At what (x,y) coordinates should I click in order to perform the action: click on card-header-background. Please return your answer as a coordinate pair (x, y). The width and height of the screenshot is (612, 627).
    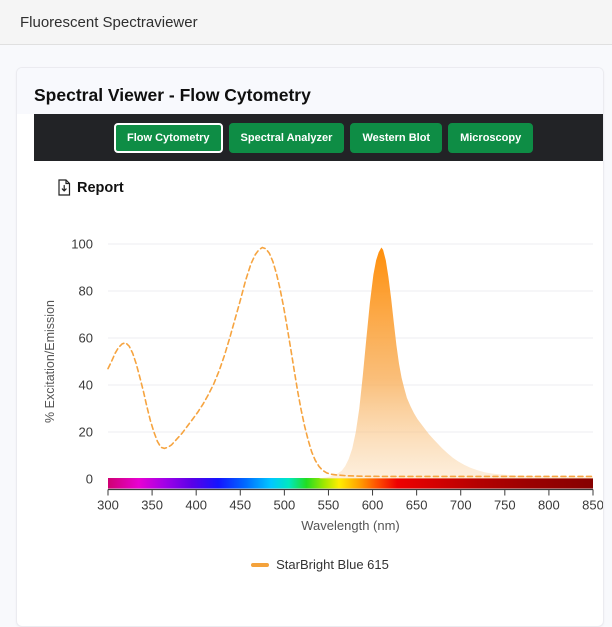
    Looking at the image, I should click on (310, 91).